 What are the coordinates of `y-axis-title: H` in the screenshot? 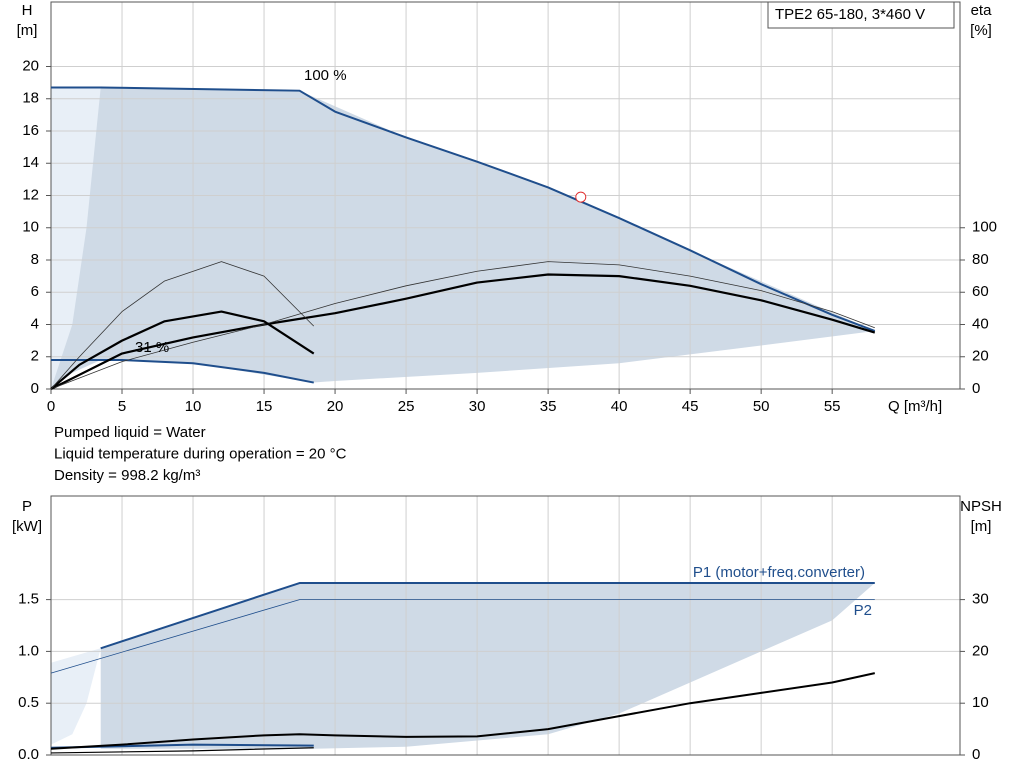 It's located at (27, 10).